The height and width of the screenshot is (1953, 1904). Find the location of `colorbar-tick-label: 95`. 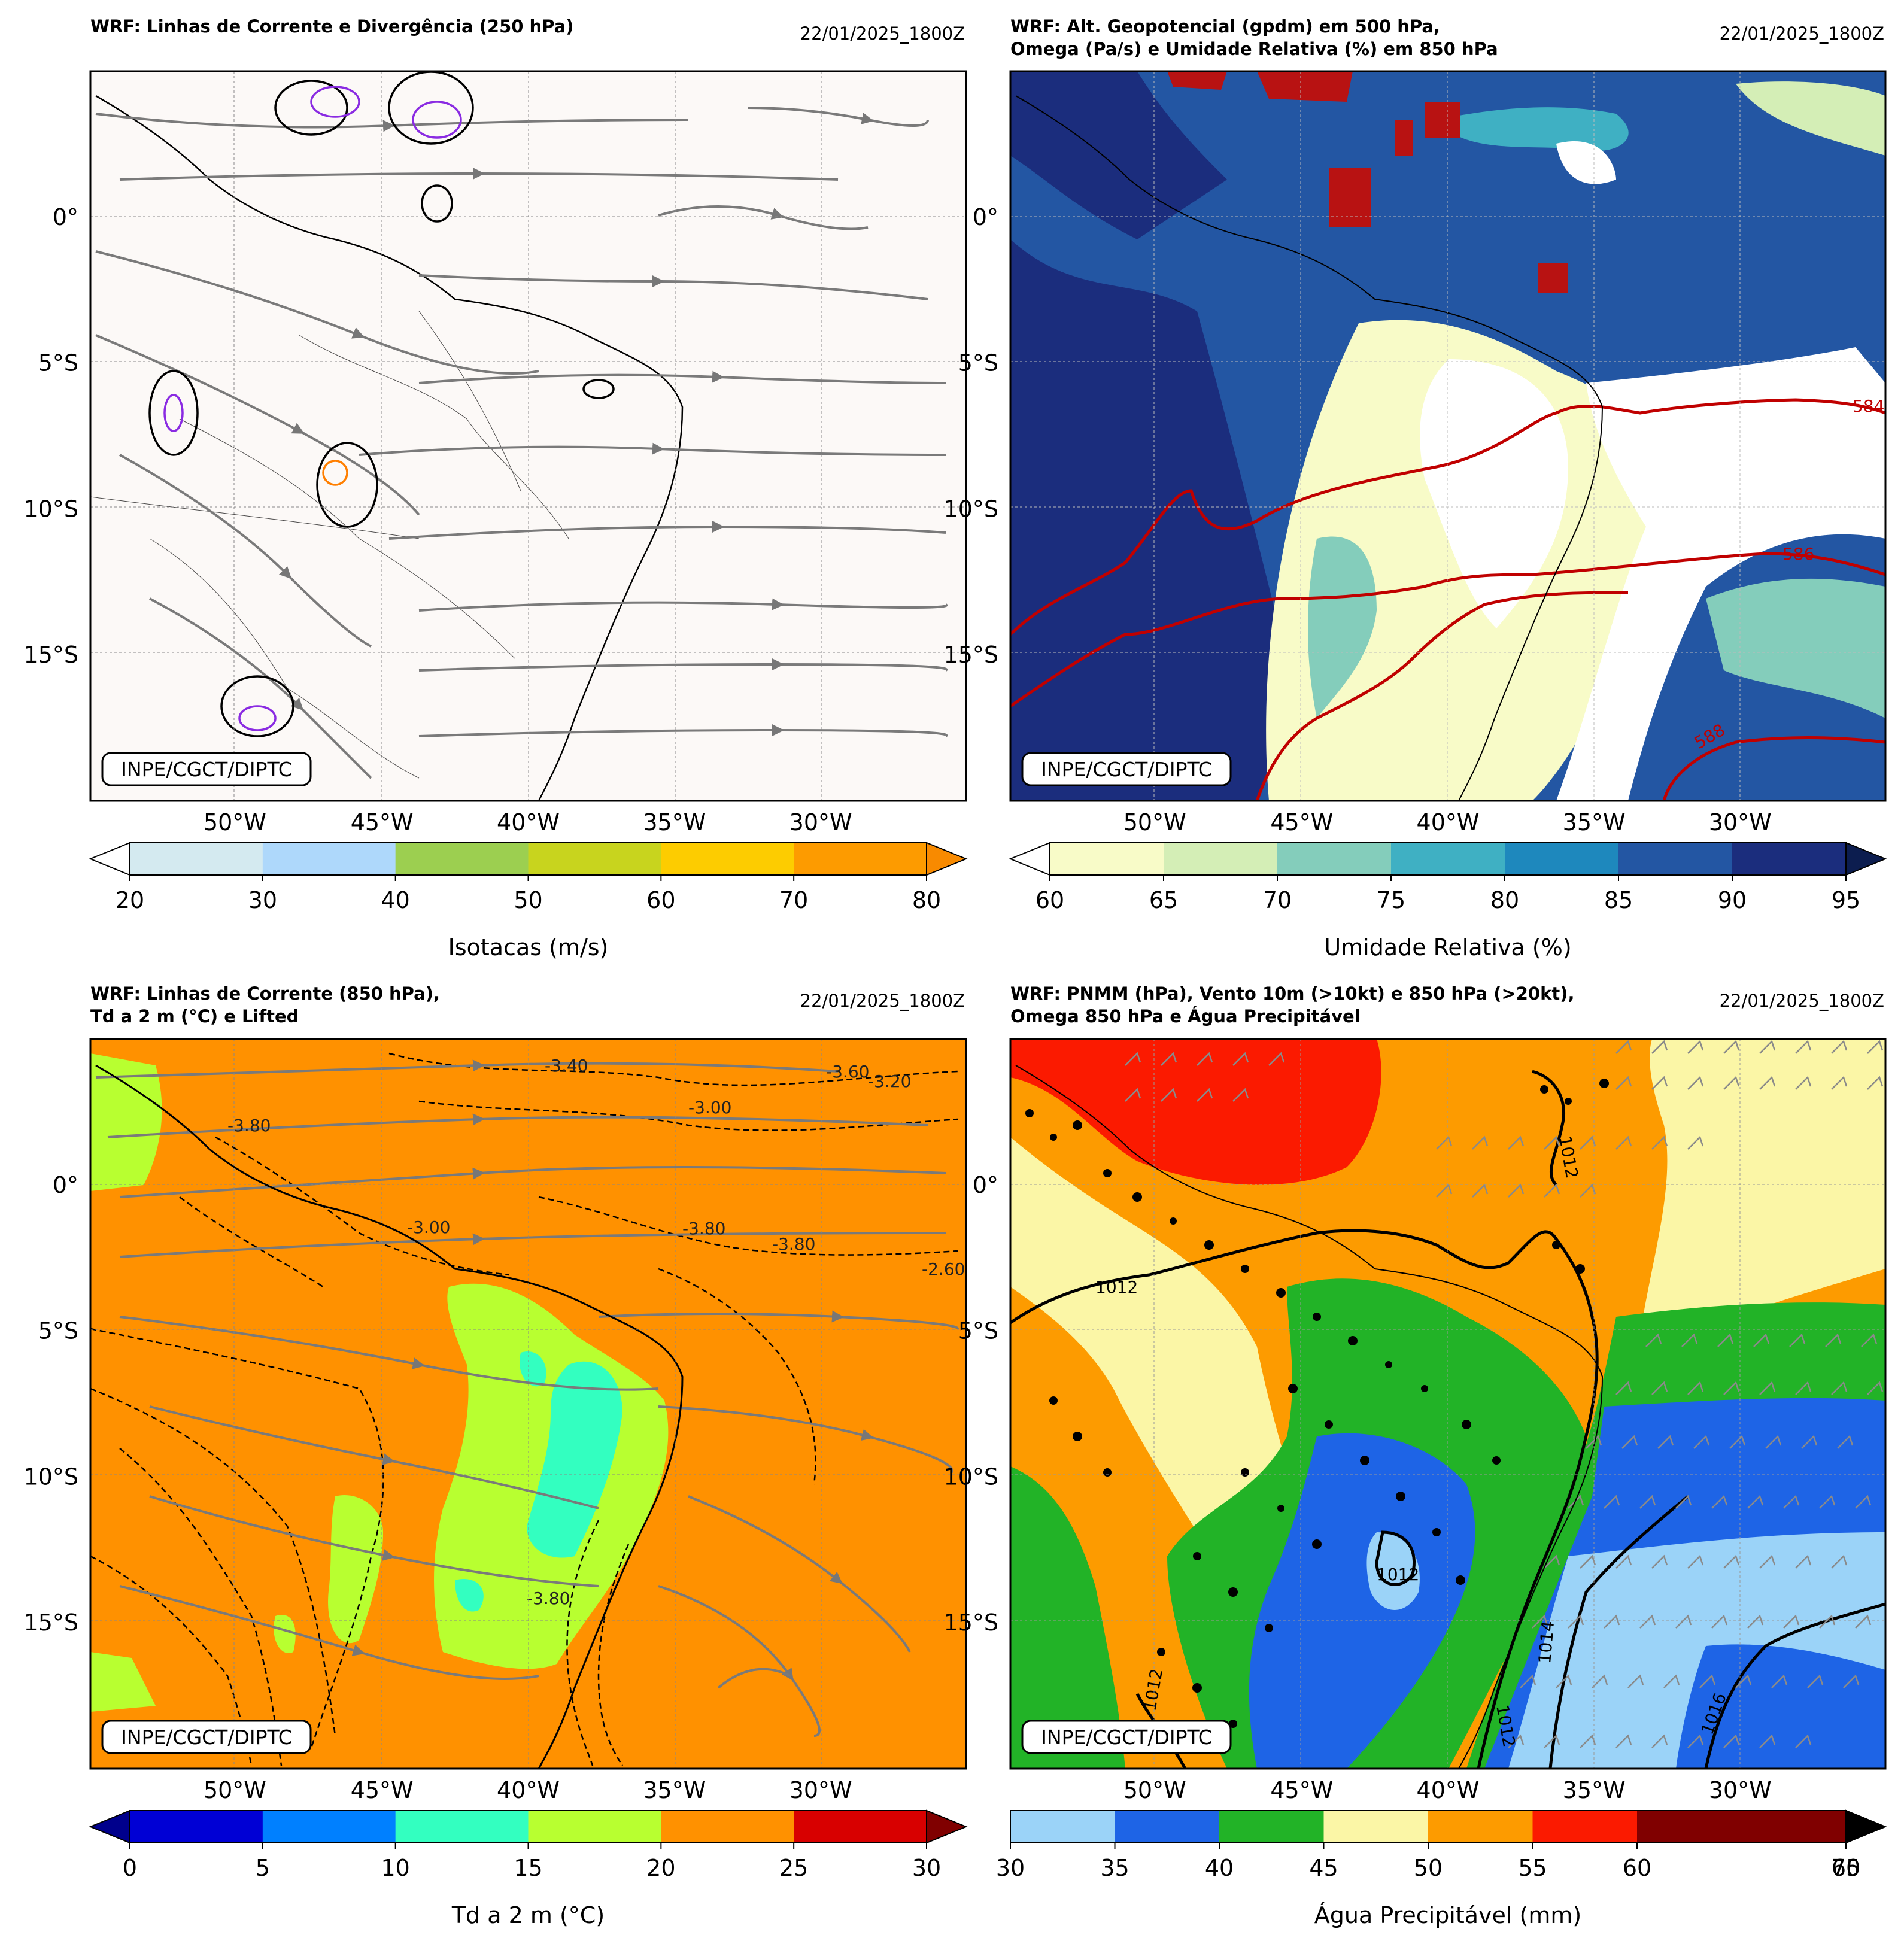

colorbar-tick-label: 95 is located at coordinates (1846, 900).